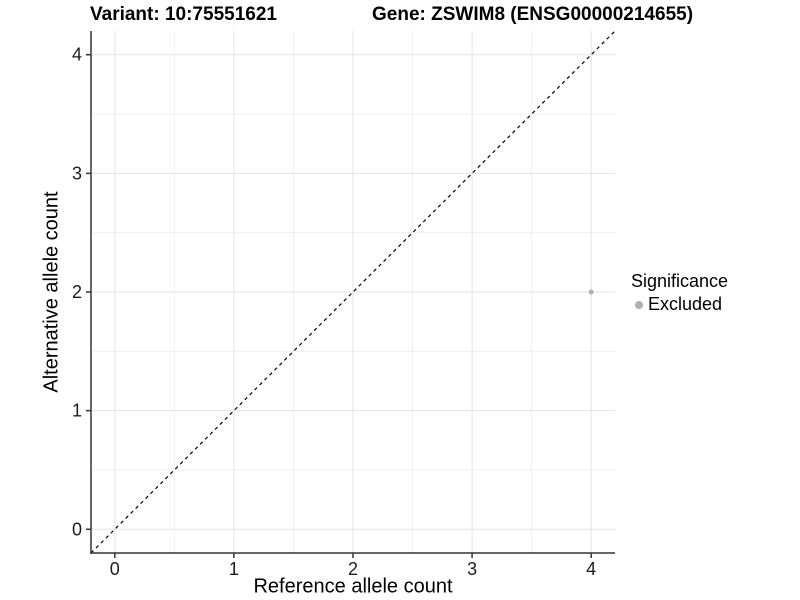 The width and height of the screenshot is (800, 600). I want to click on legend-point-icon, so click(639, 304).